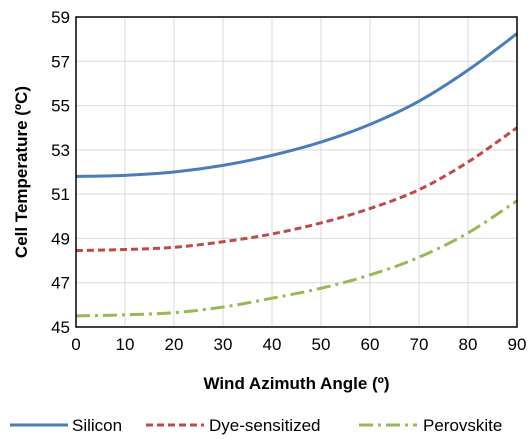 Image resolution: width=530 pixels, height=439 pixels. Describe the element at coordinates (272, 344) in the screenshot. I see `x-tick-label: 40` at that location.